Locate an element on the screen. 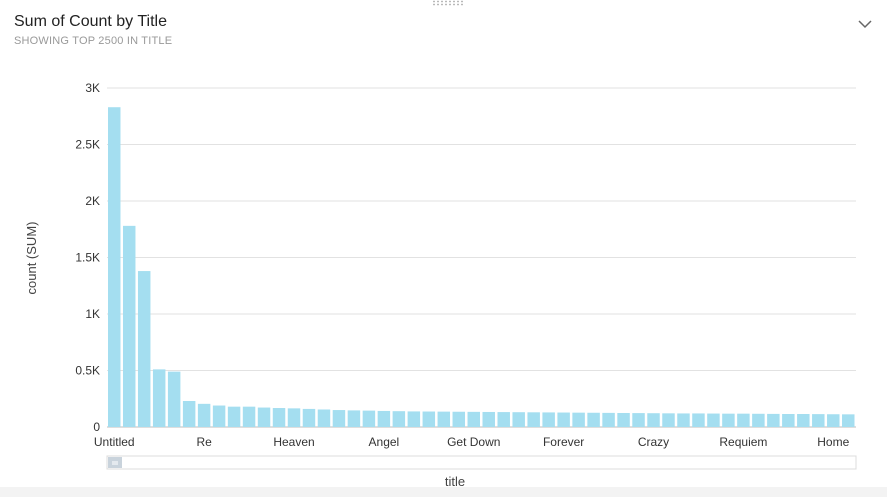 Image resolution: width=887 pixels, height=497 pixels. drag-handle is located at coordinates (448, 3).